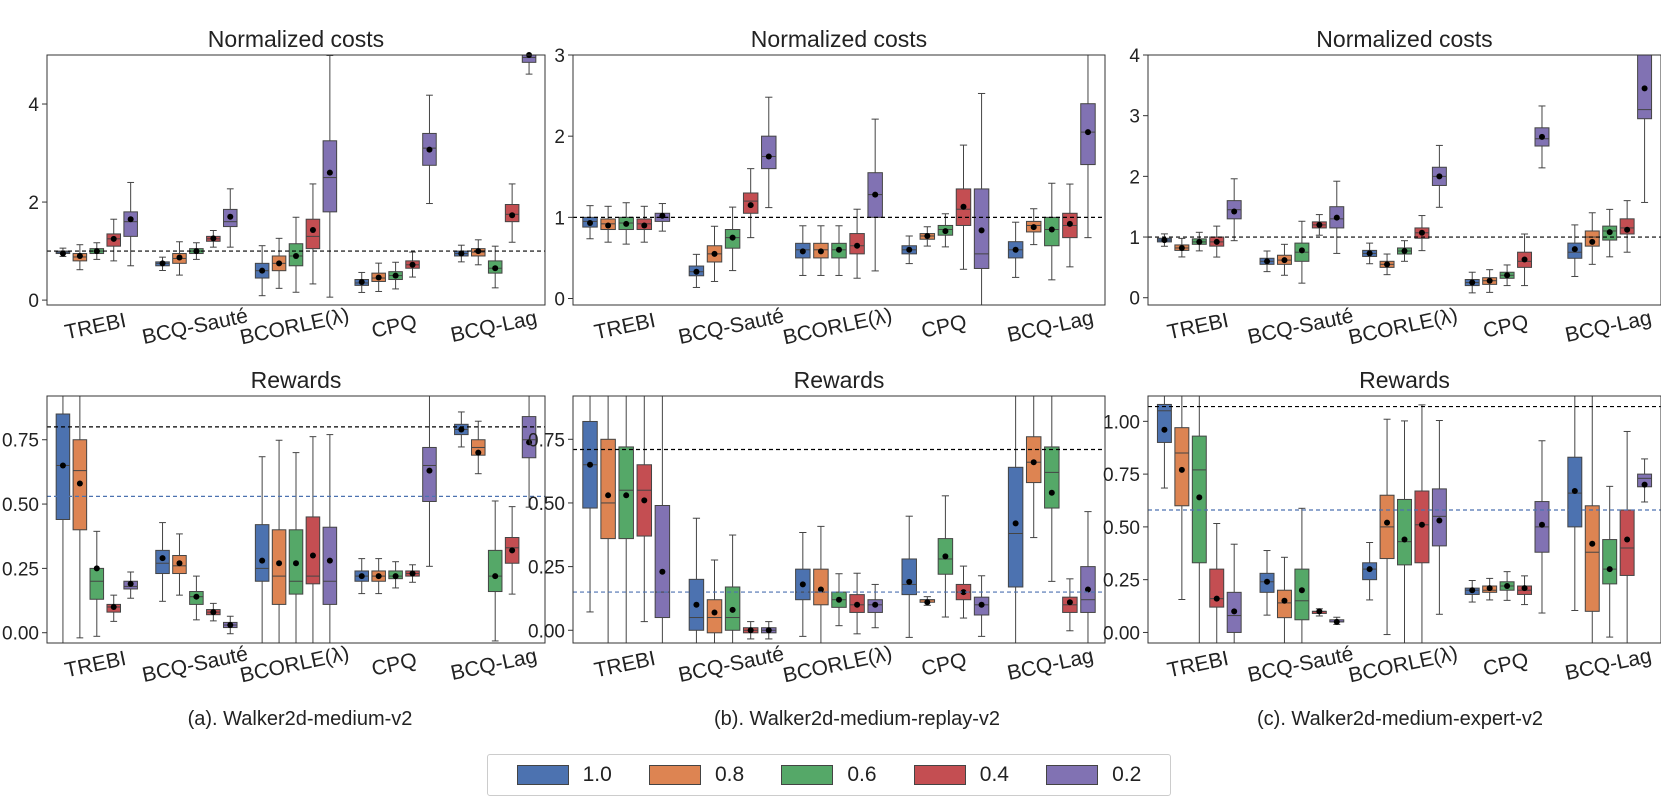 This screenshot has height=808, width=1661. What do you see at coordinates (981, 606) in the screenshot?
I see `box-CPQ-0.2` at bounding box center [981, 606].